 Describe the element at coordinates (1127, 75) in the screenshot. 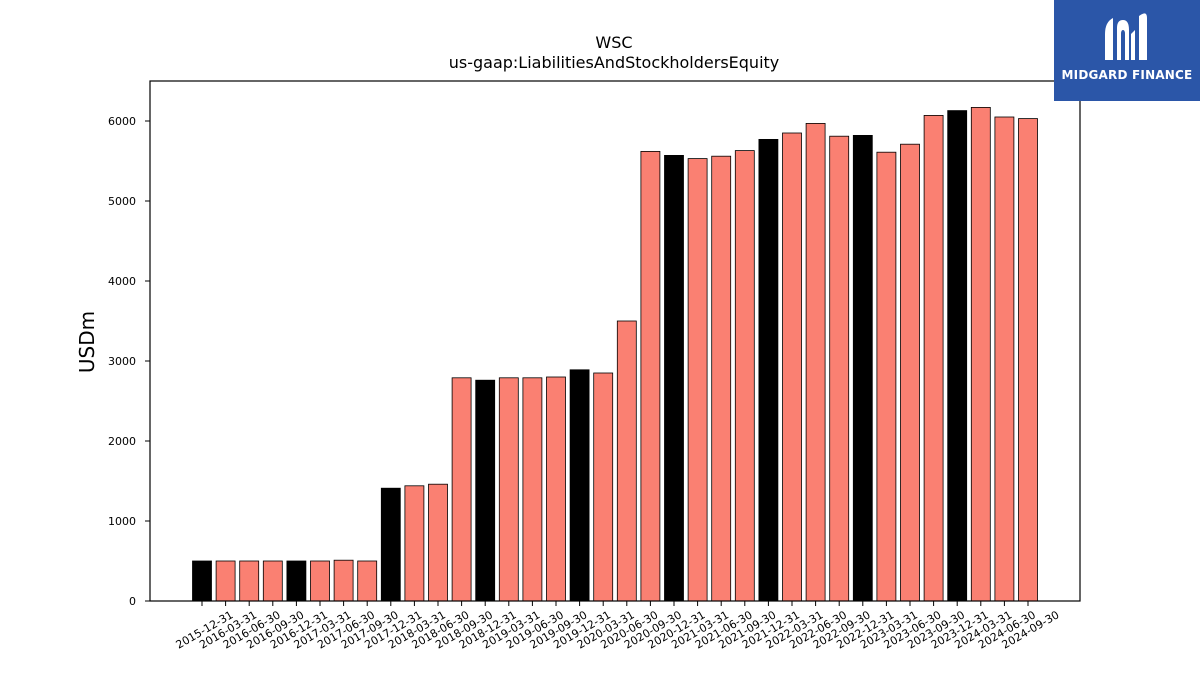

I see `logo-text: MIDGARD FINANCE` at that location.